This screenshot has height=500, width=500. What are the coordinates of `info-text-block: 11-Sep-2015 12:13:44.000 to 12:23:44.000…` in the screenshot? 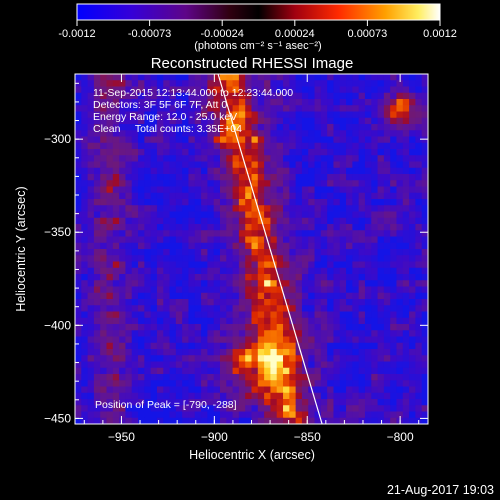 It's located at (193, 111).